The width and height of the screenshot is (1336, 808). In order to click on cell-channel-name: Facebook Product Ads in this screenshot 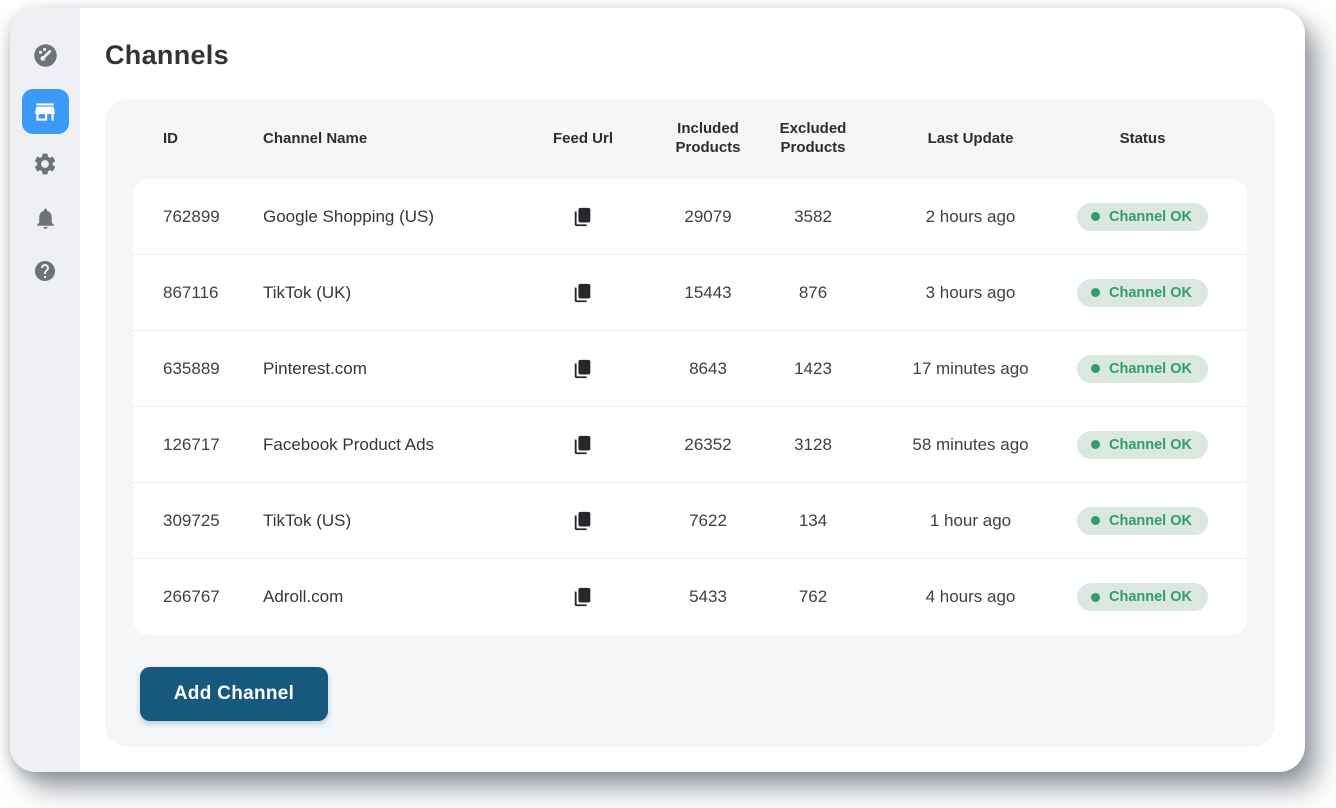, I will do `click(349, 444)`.